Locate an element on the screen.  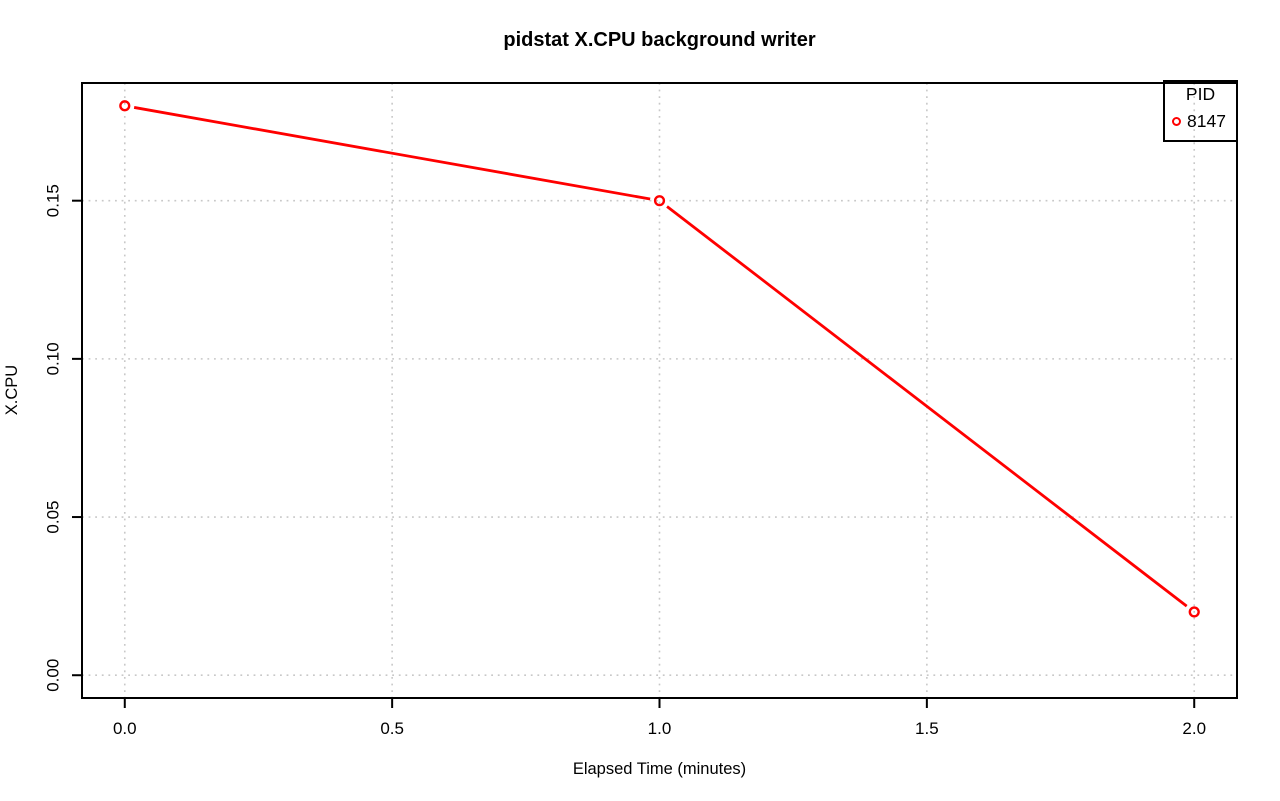
legend-item-label: 8147 is located at coordinates (1206, 121).